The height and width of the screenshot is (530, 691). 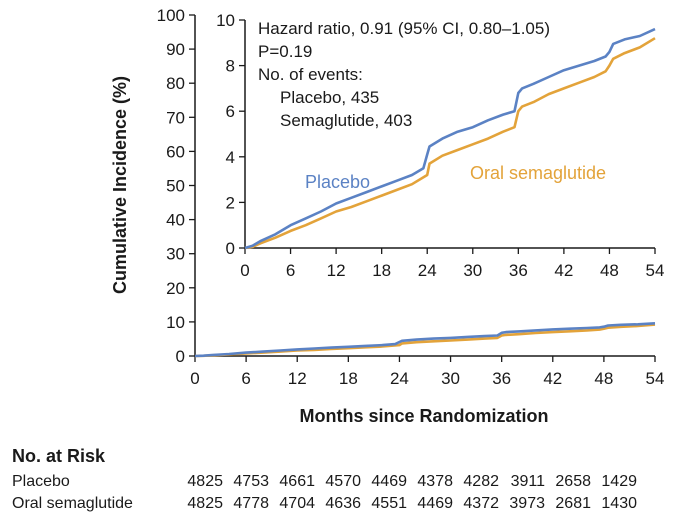 What do you see at coordinates (527, 481) in the screenshot?
I see `risk-cell: 3911` at bounding box center [527, 481].